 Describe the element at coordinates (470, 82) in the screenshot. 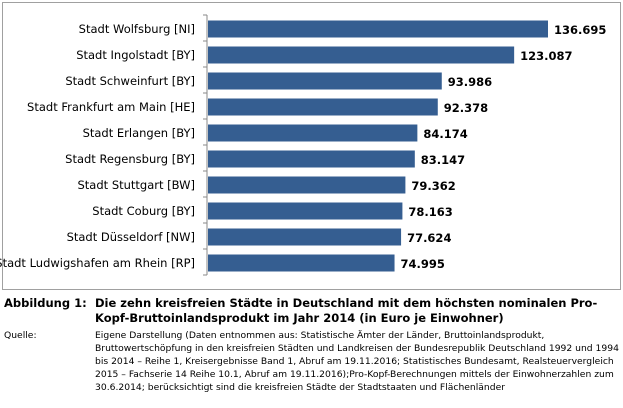

I see `data-label: 93.986` at that location.